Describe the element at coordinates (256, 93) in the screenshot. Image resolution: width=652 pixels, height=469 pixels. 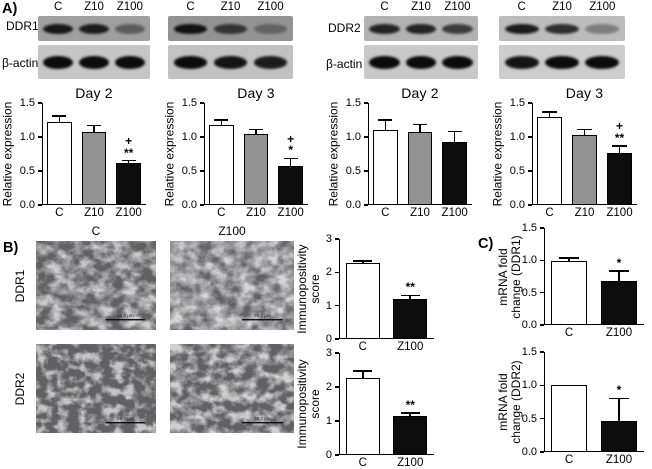
I see `chart-title: Day 3` at that location.